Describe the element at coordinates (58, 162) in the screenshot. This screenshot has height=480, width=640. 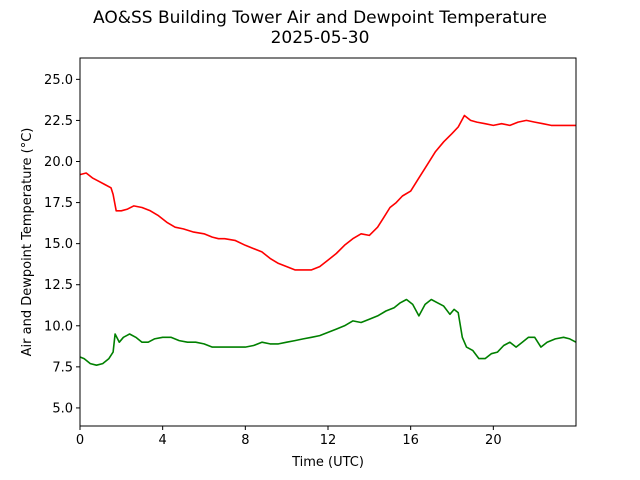
I see `y-tick-label: 20.0` at that location.